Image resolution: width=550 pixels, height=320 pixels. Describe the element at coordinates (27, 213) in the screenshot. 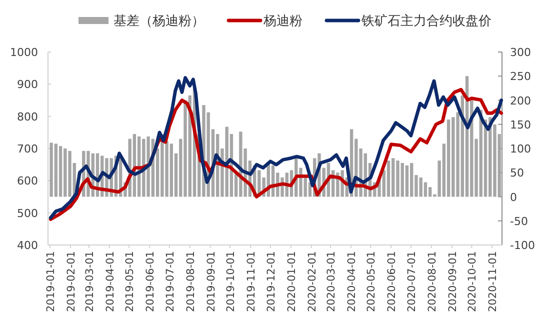

I see `y-tick-label: 500` at that location.